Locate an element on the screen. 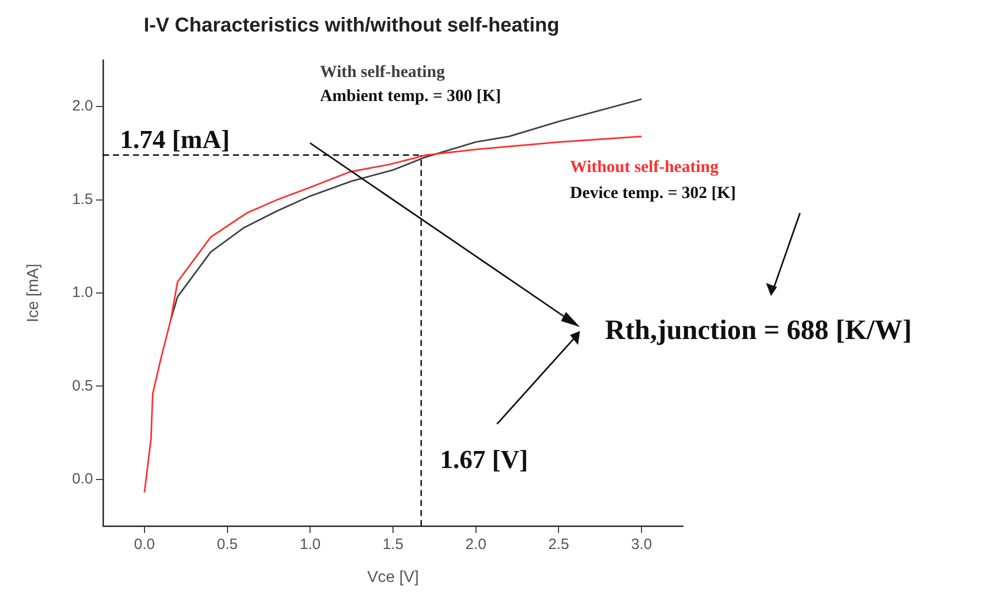  series-label: Without self-heating is located at coordinates (644, 166).